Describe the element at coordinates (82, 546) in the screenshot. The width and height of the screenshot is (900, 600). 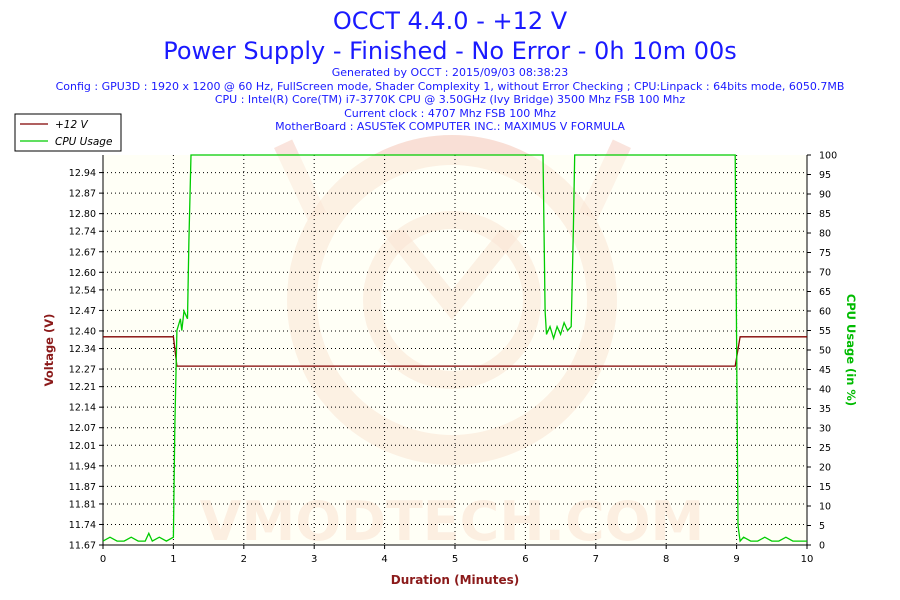
I see `y-left-tick-label: 11.67` at that location.